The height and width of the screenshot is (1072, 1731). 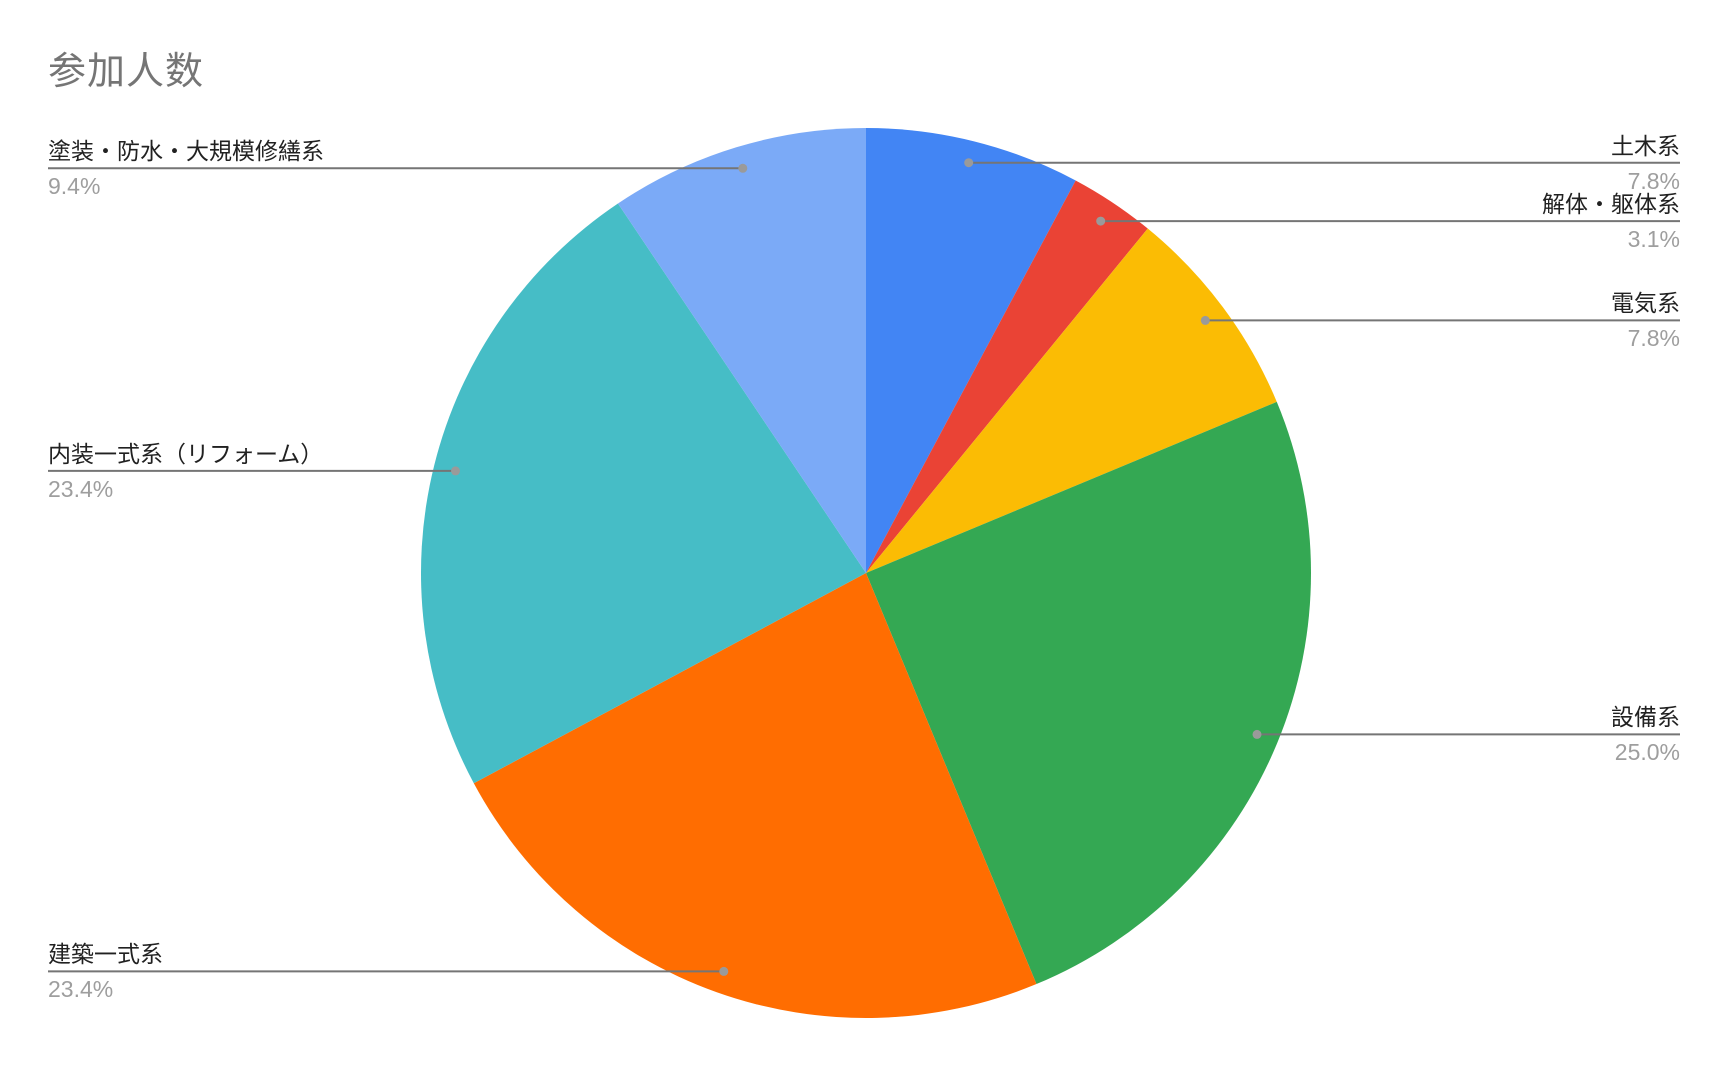 What do you see at coordinates (186, 453) in the screenshot?
I see `slice-label: 内装一式系（リフォーム）` at bounding box center [186, 453].